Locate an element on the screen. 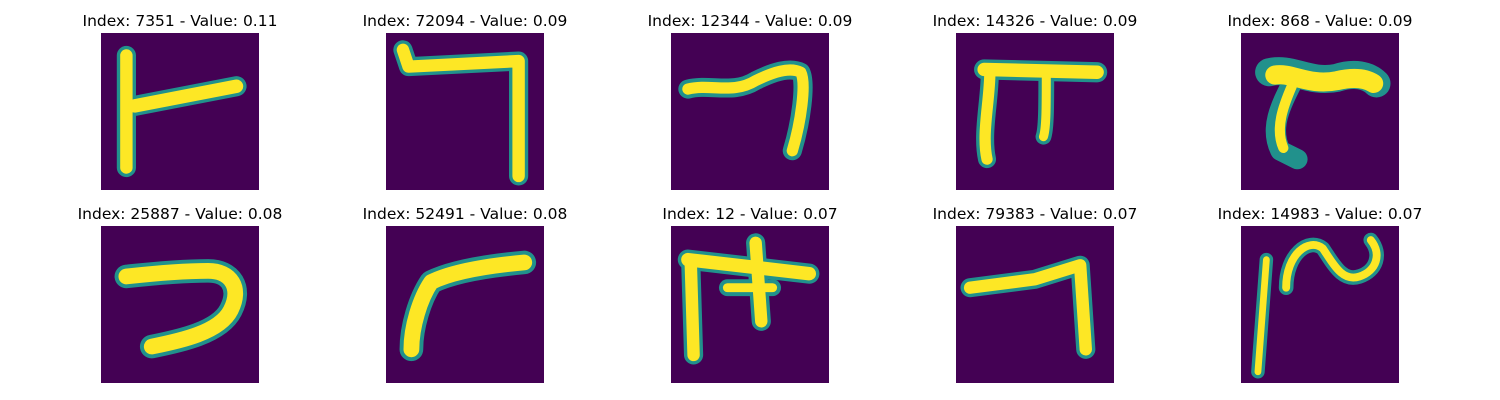  panel-title: Index: 14983 - Value: 0.07 is located at coordinates (1320, 214).